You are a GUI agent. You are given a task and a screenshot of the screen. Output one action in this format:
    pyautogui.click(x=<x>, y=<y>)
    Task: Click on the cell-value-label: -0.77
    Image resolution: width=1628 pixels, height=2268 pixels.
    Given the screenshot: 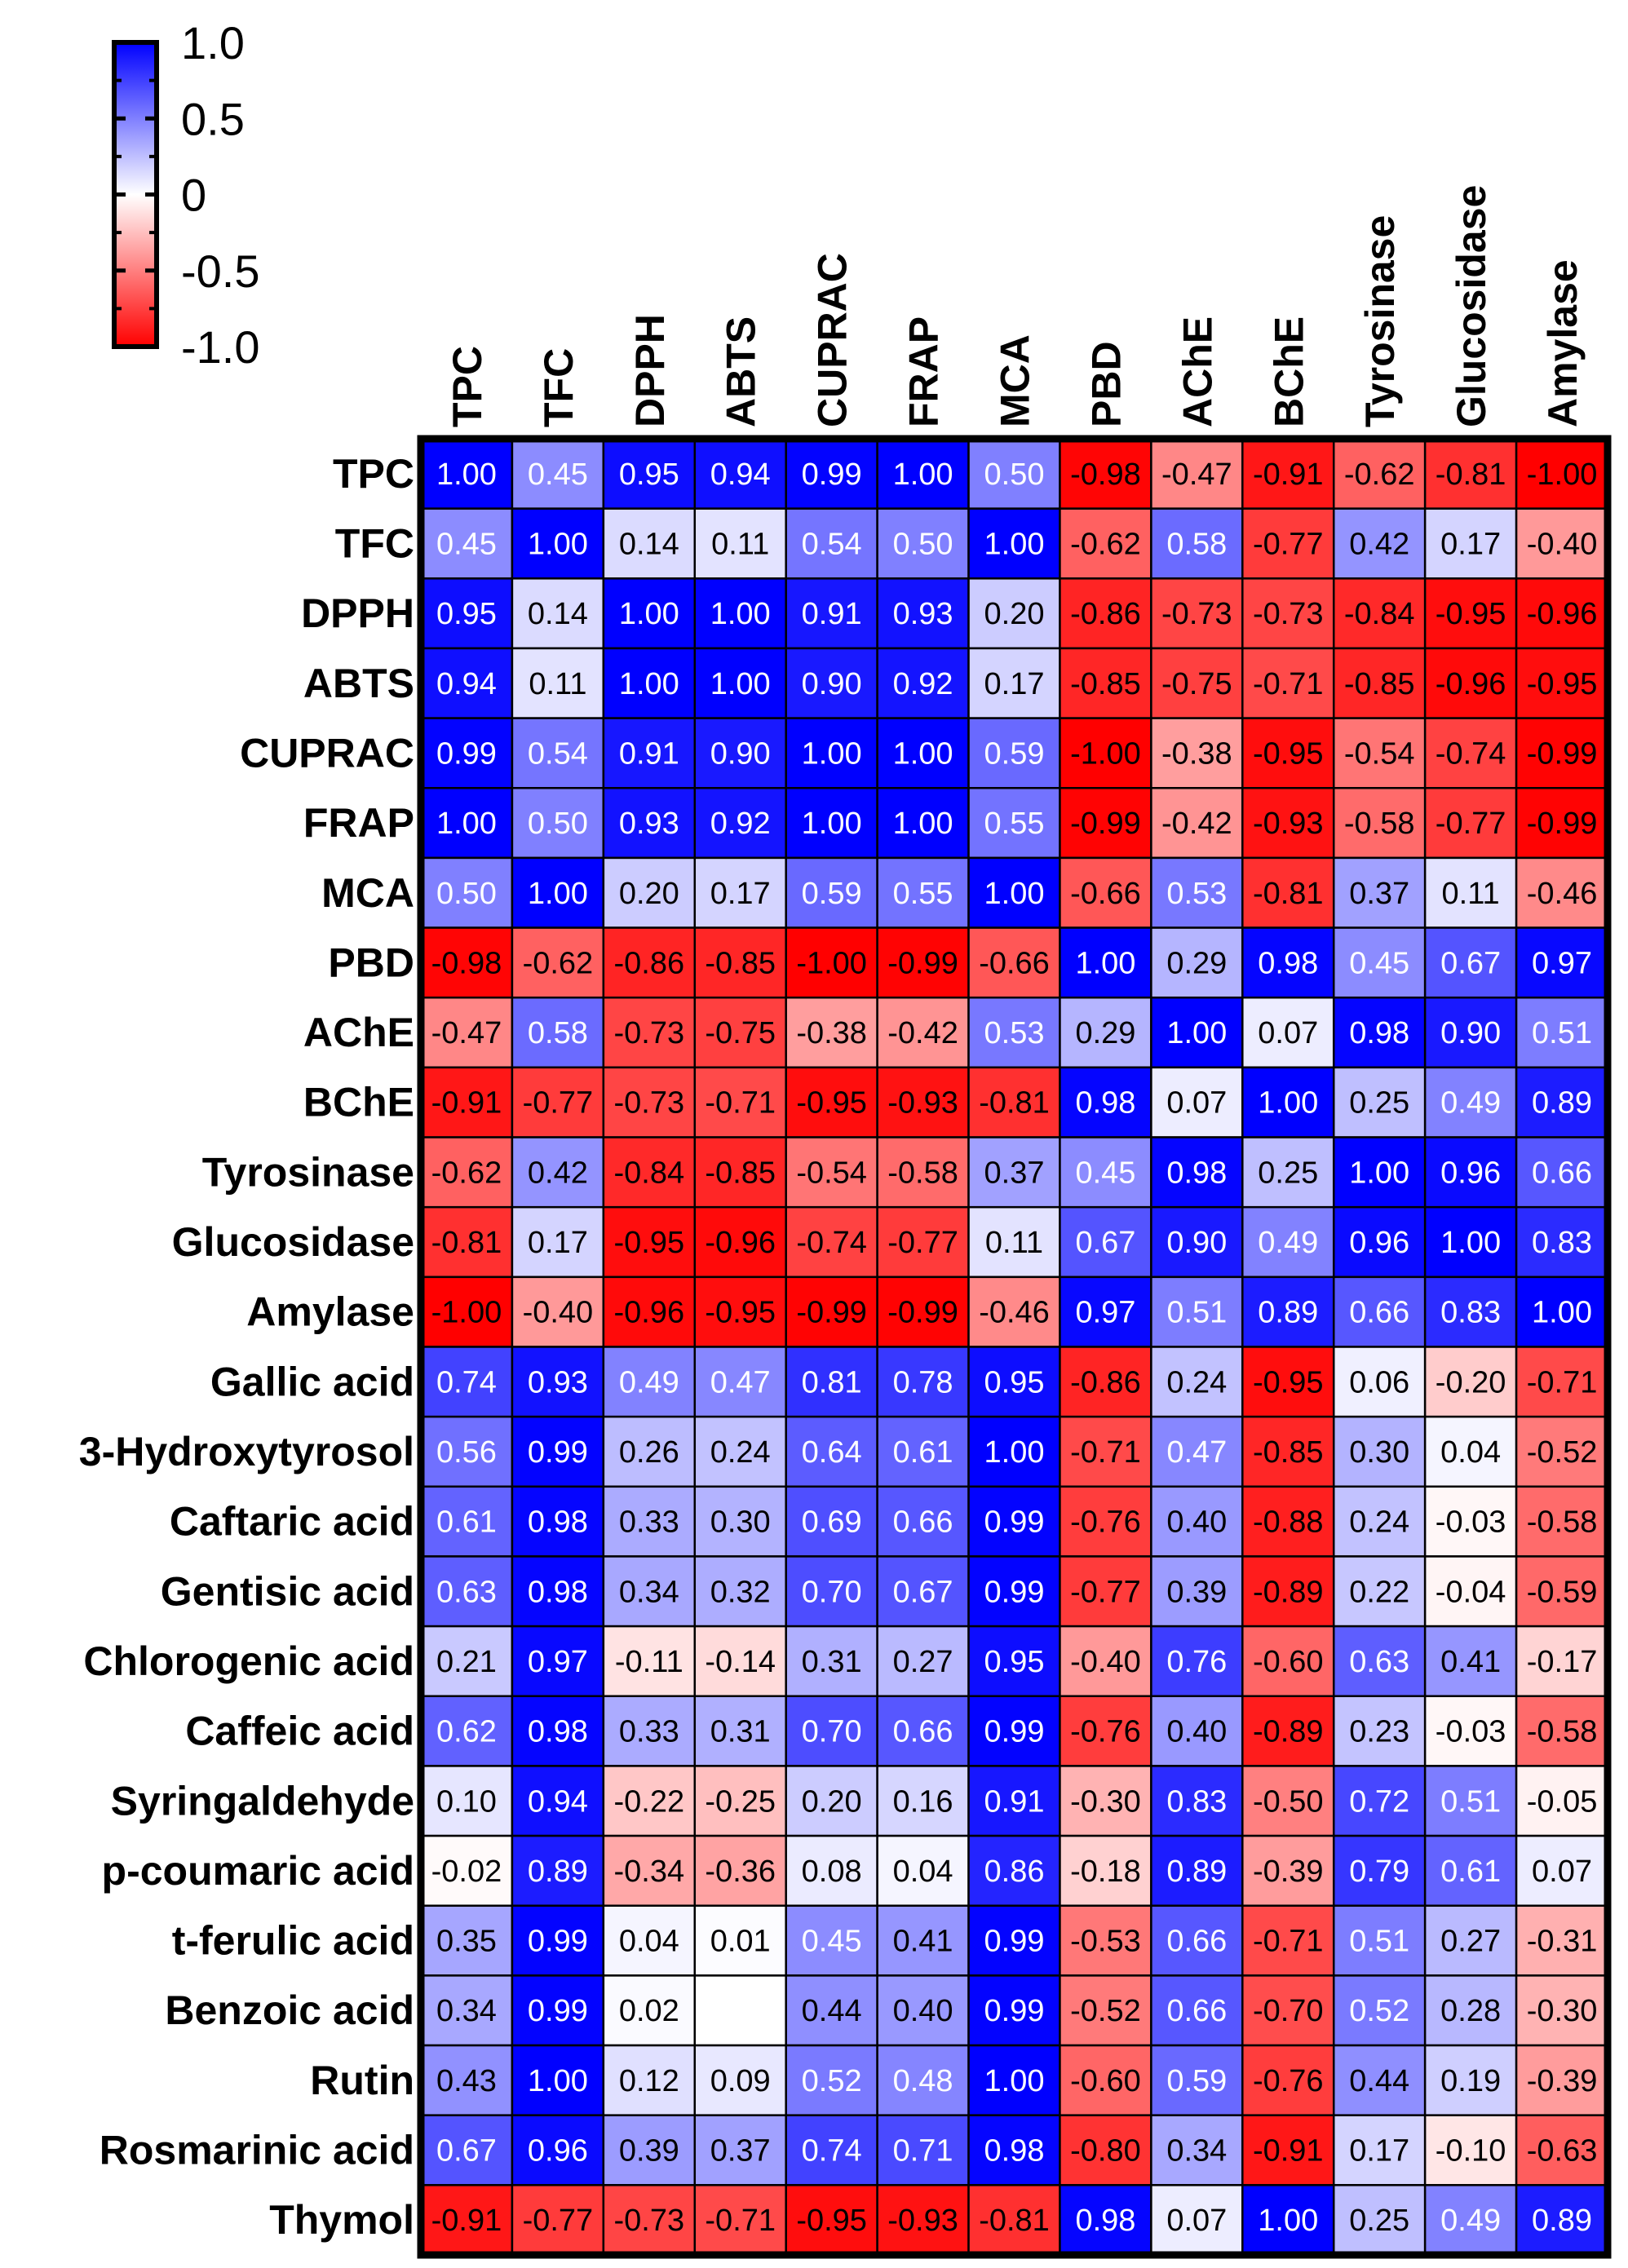 What is the action you would take?
    pyautogui.click(x=558, y=2221)
    